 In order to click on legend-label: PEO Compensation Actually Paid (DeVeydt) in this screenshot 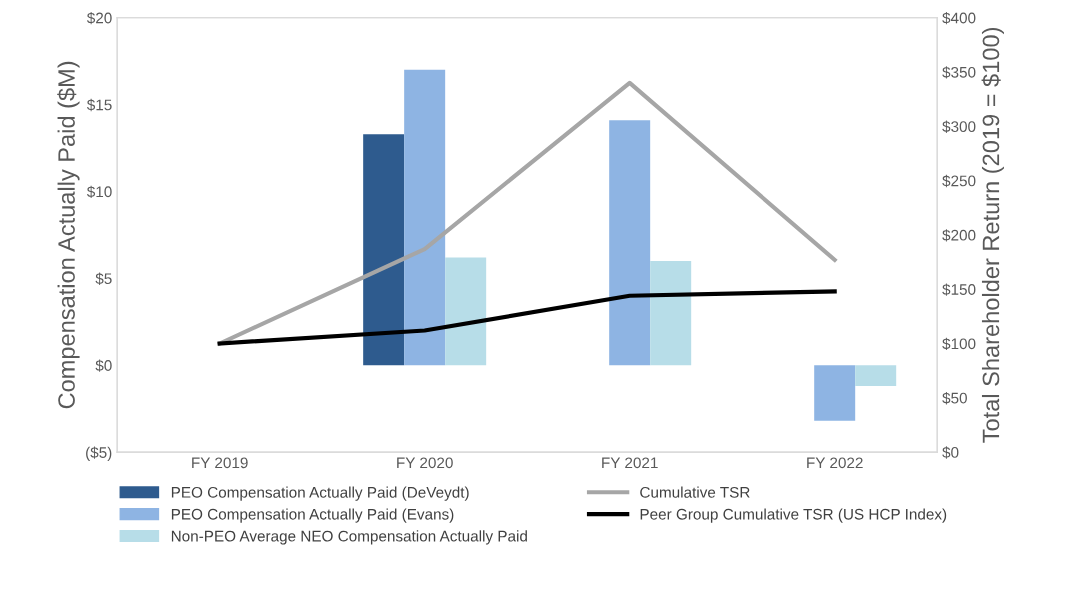, I will do `click(320, 493)`.